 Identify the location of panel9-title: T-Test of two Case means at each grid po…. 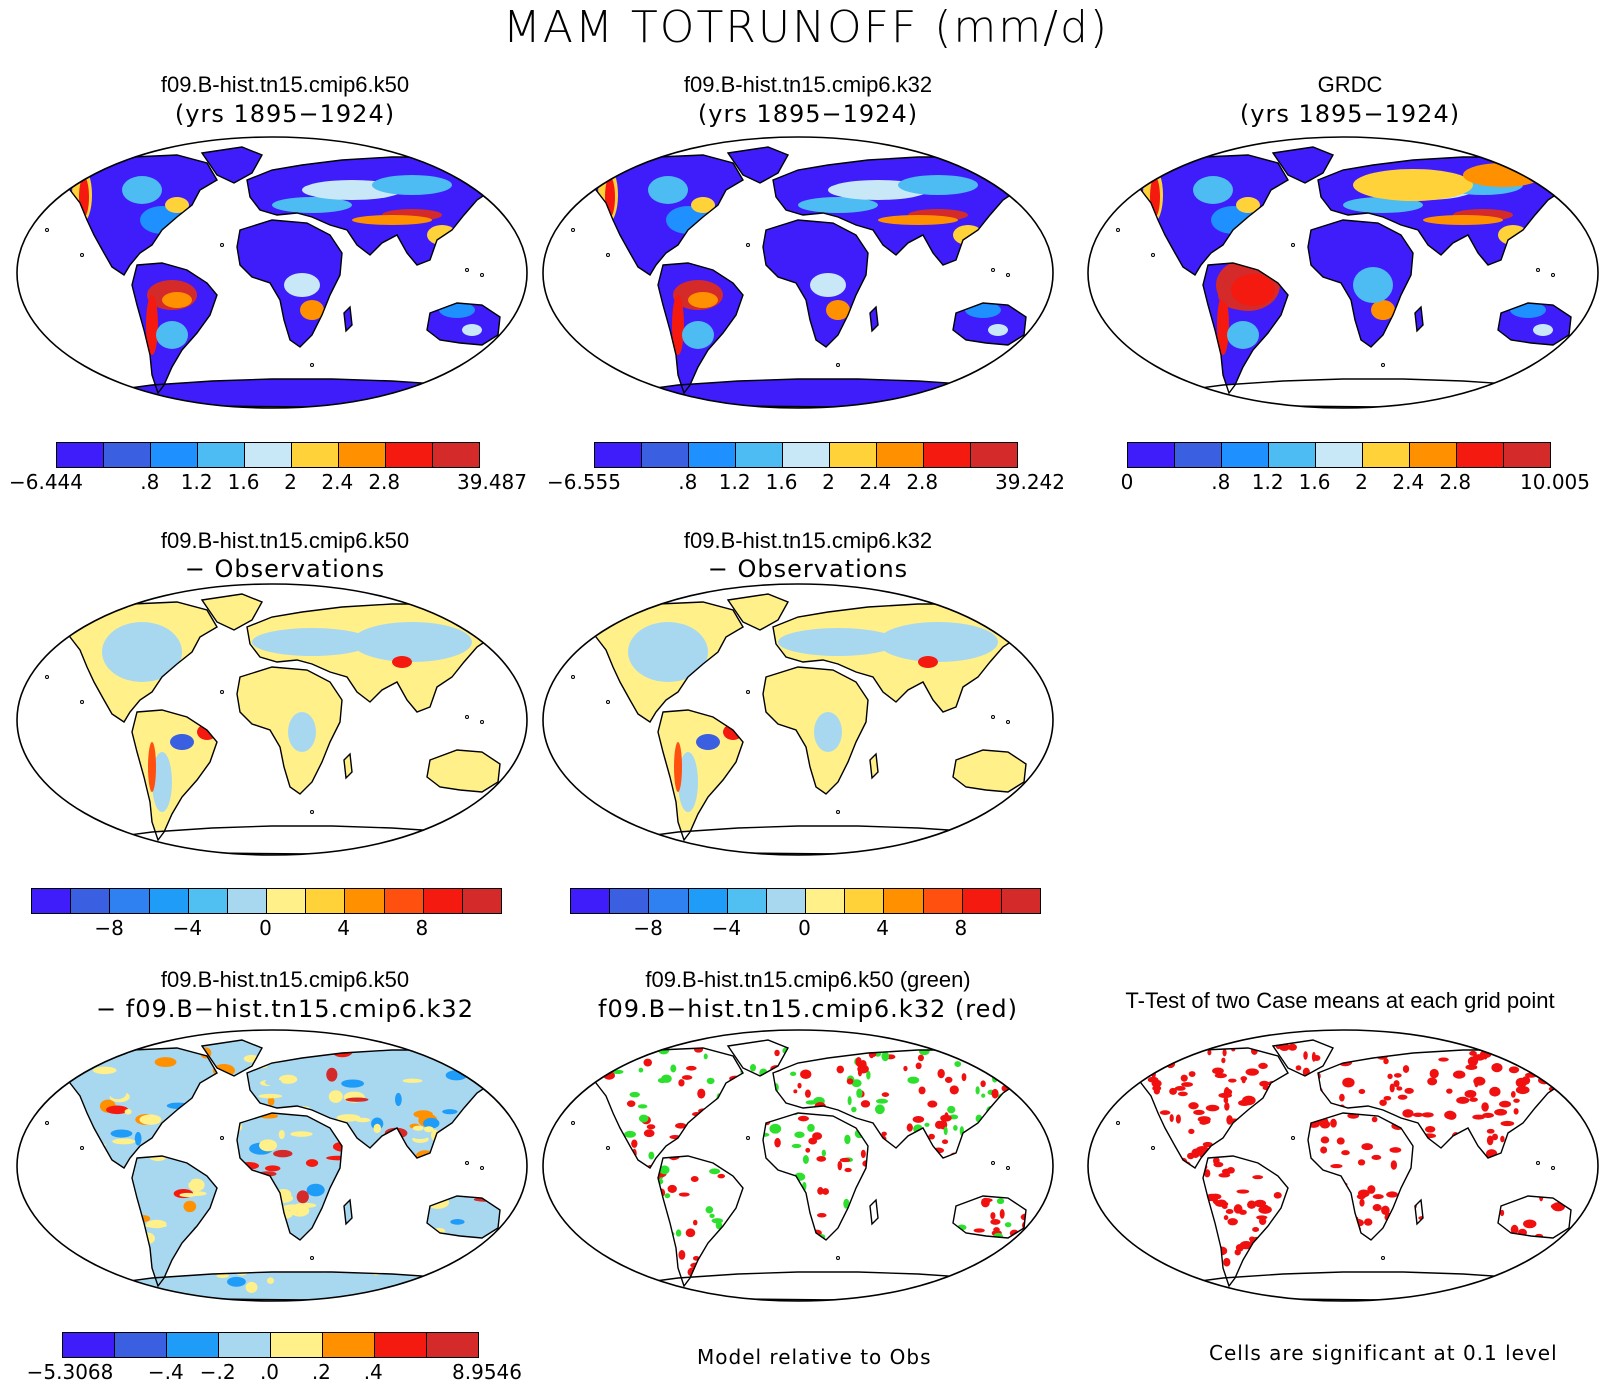
(1340, 1000).